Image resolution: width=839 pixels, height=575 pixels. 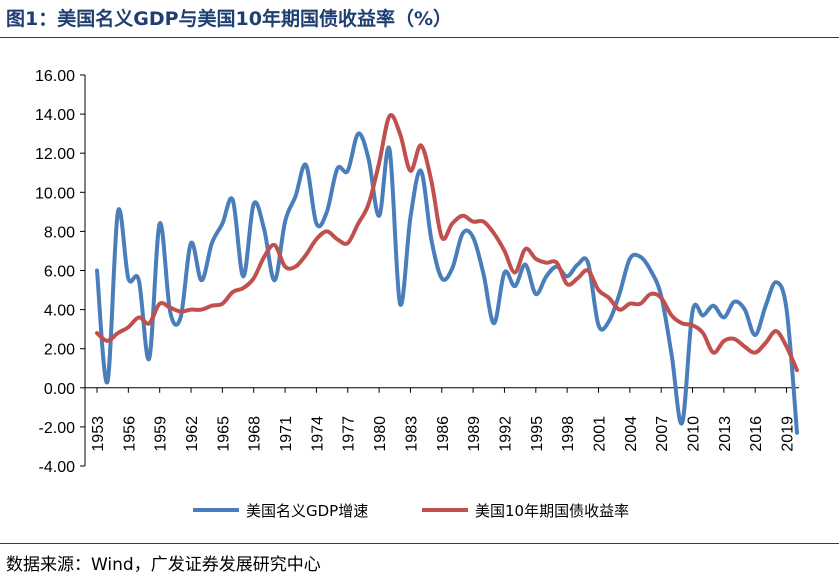 I want to click on y-tick-label: 12.00, so click(x=55, y=154).